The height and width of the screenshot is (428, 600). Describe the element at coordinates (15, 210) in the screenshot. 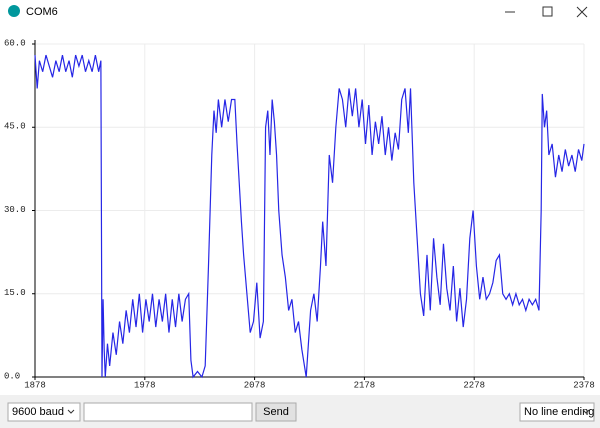

I see `y-tick-label: 30.0` at that location.